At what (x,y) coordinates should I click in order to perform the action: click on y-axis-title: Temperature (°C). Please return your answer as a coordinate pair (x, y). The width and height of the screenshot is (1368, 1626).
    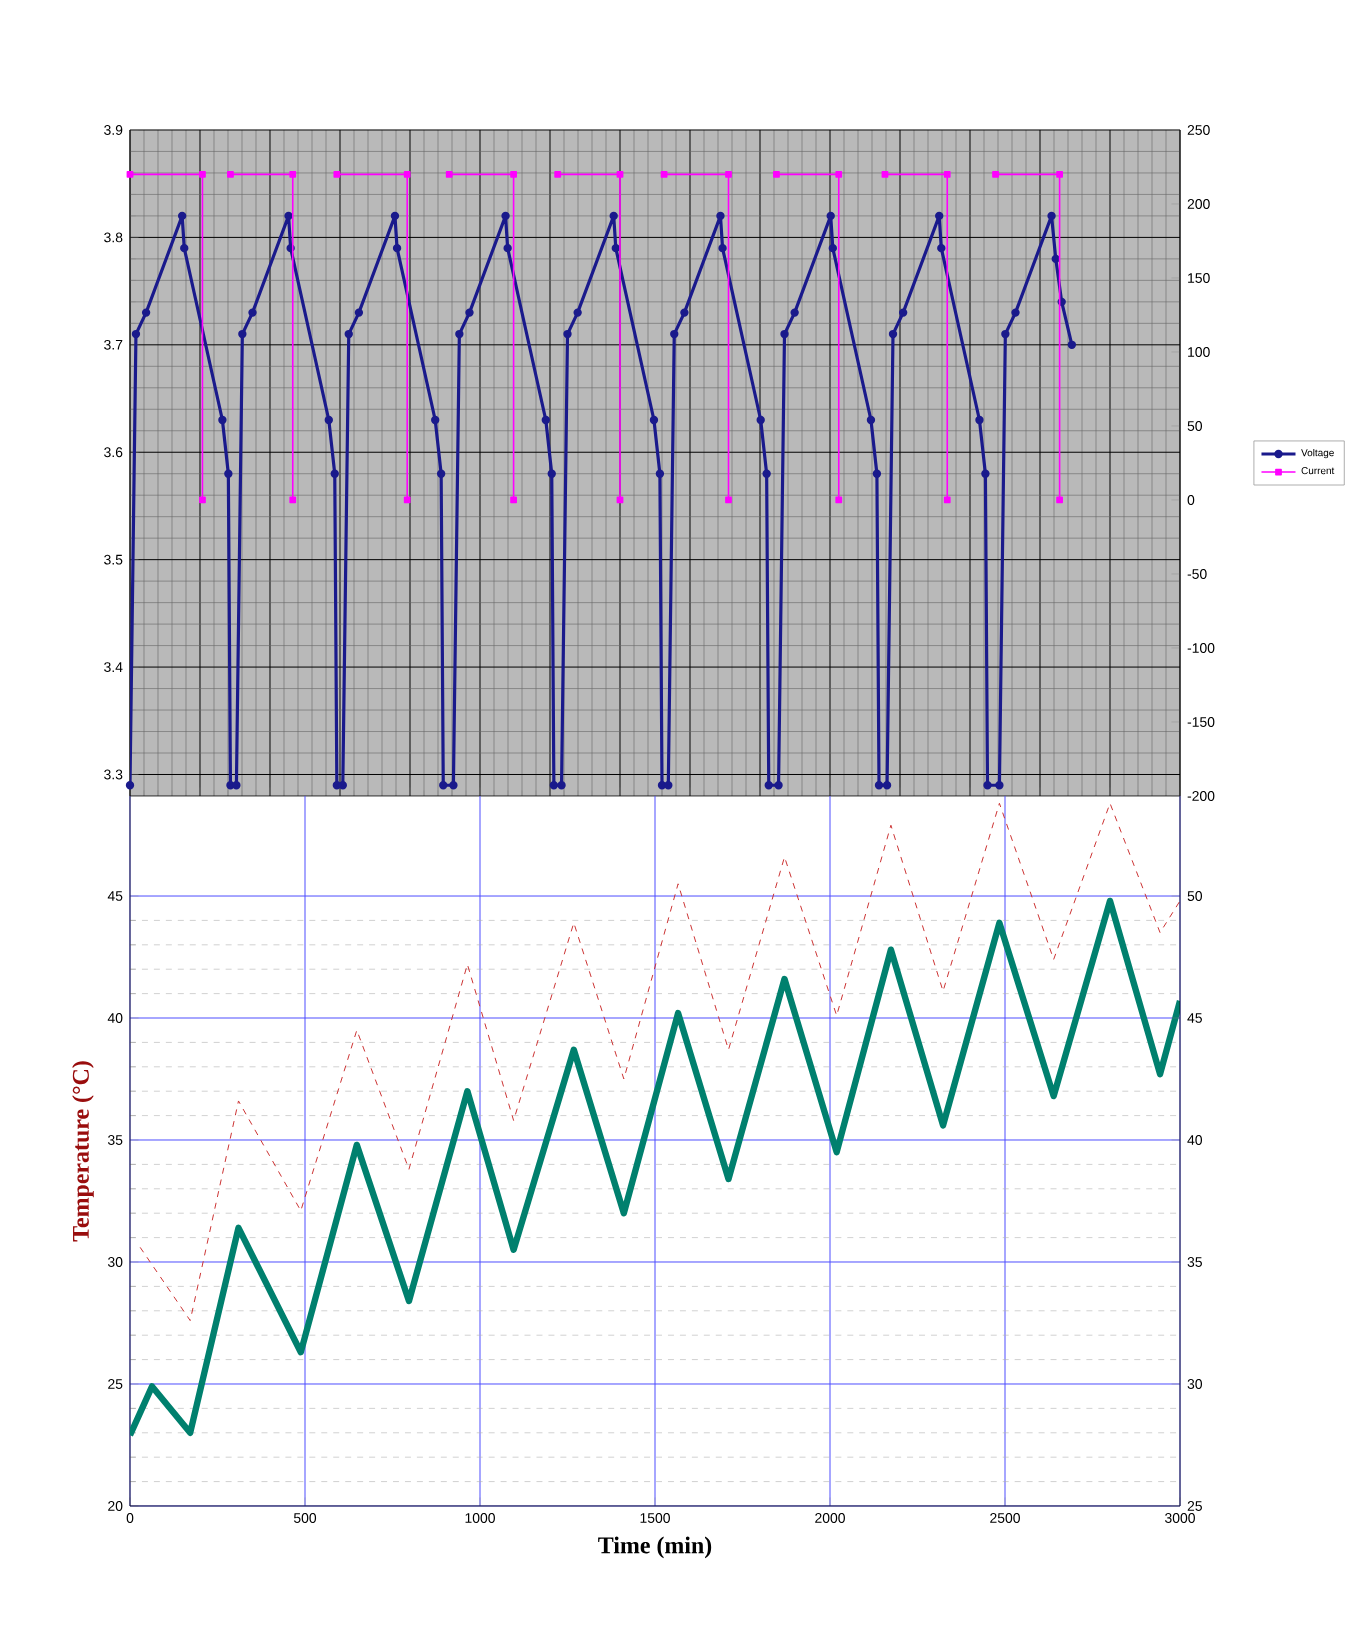
    Looking at the image, I should click on (83, 1151).